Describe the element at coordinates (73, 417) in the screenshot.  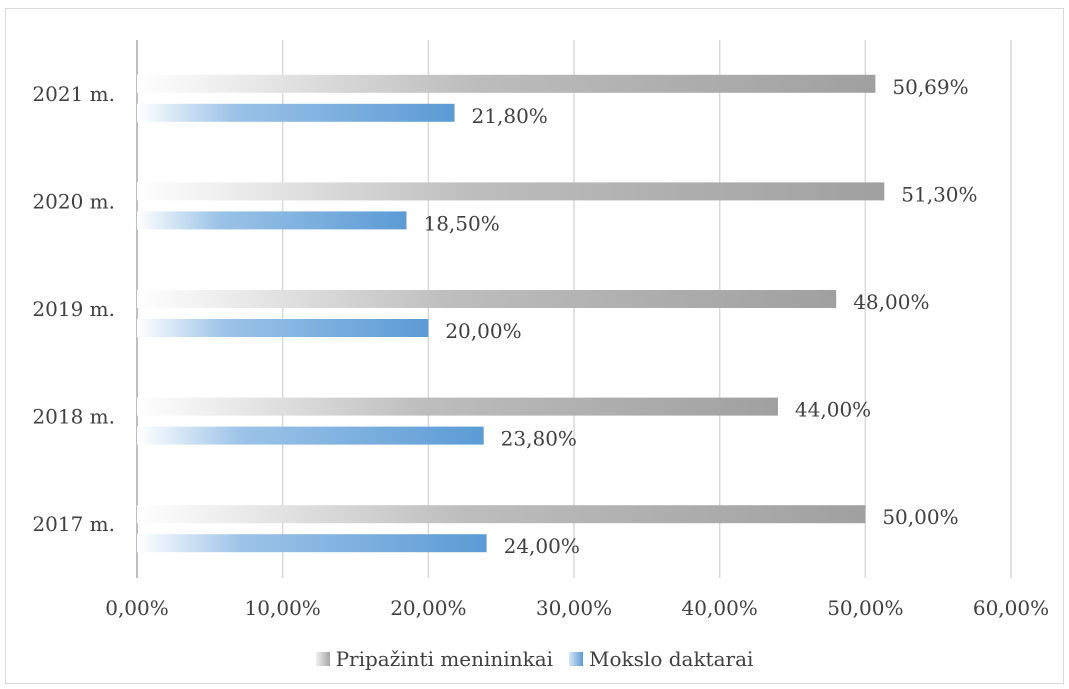
I see `y-category-label: 2018 m.` at that location.